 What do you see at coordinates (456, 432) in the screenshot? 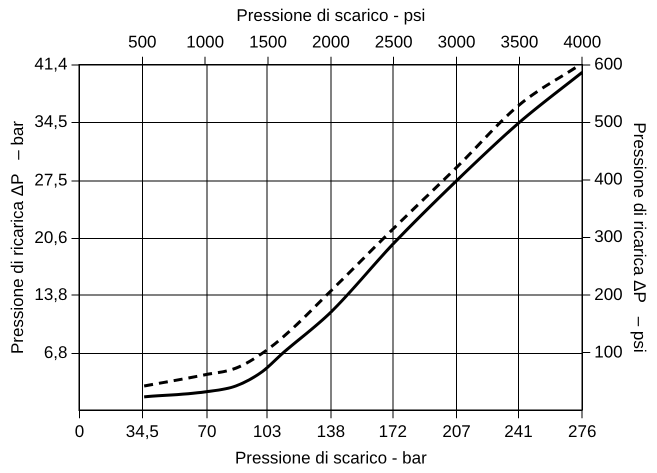
I see `x-tick-label: 207` at bounding box center [456, 432].